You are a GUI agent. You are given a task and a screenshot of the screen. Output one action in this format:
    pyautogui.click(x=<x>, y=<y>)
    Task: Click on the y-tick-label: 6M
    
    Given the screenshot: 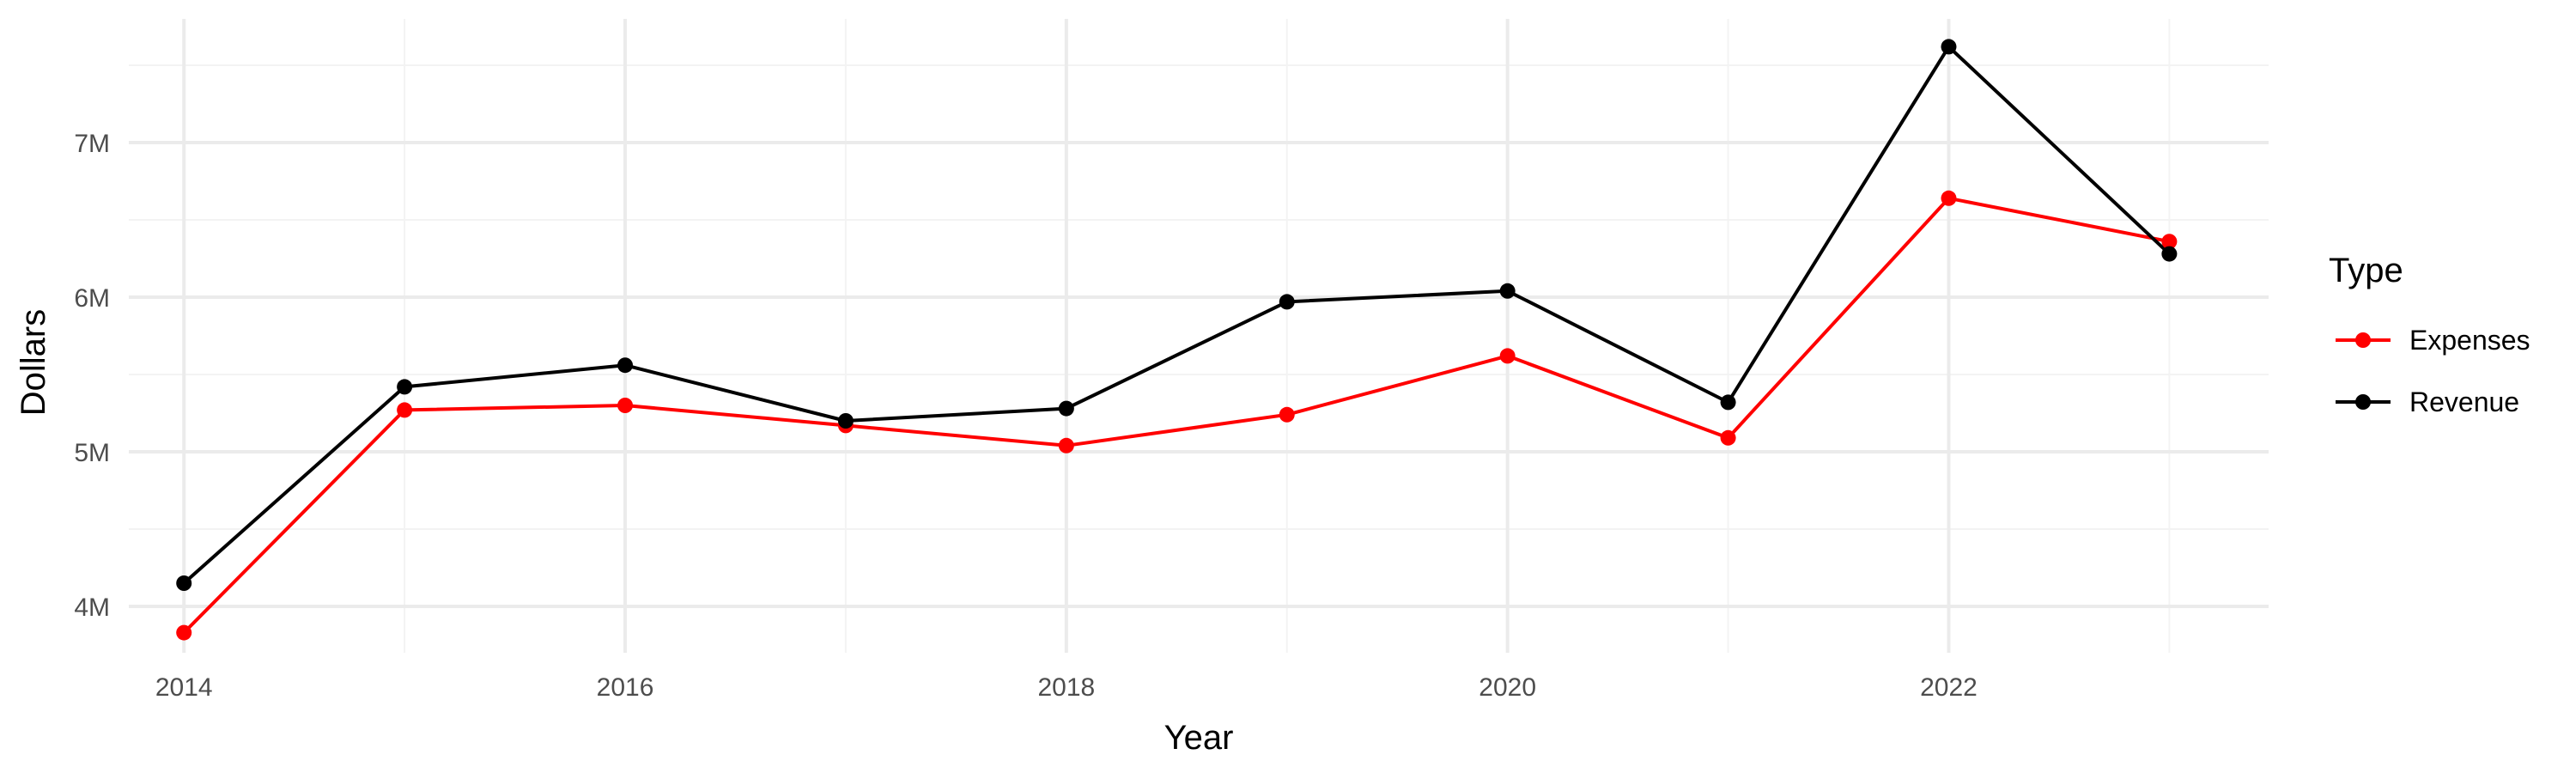 What is the action you would take?
    pyautogui.click(x=92, y=298)
    